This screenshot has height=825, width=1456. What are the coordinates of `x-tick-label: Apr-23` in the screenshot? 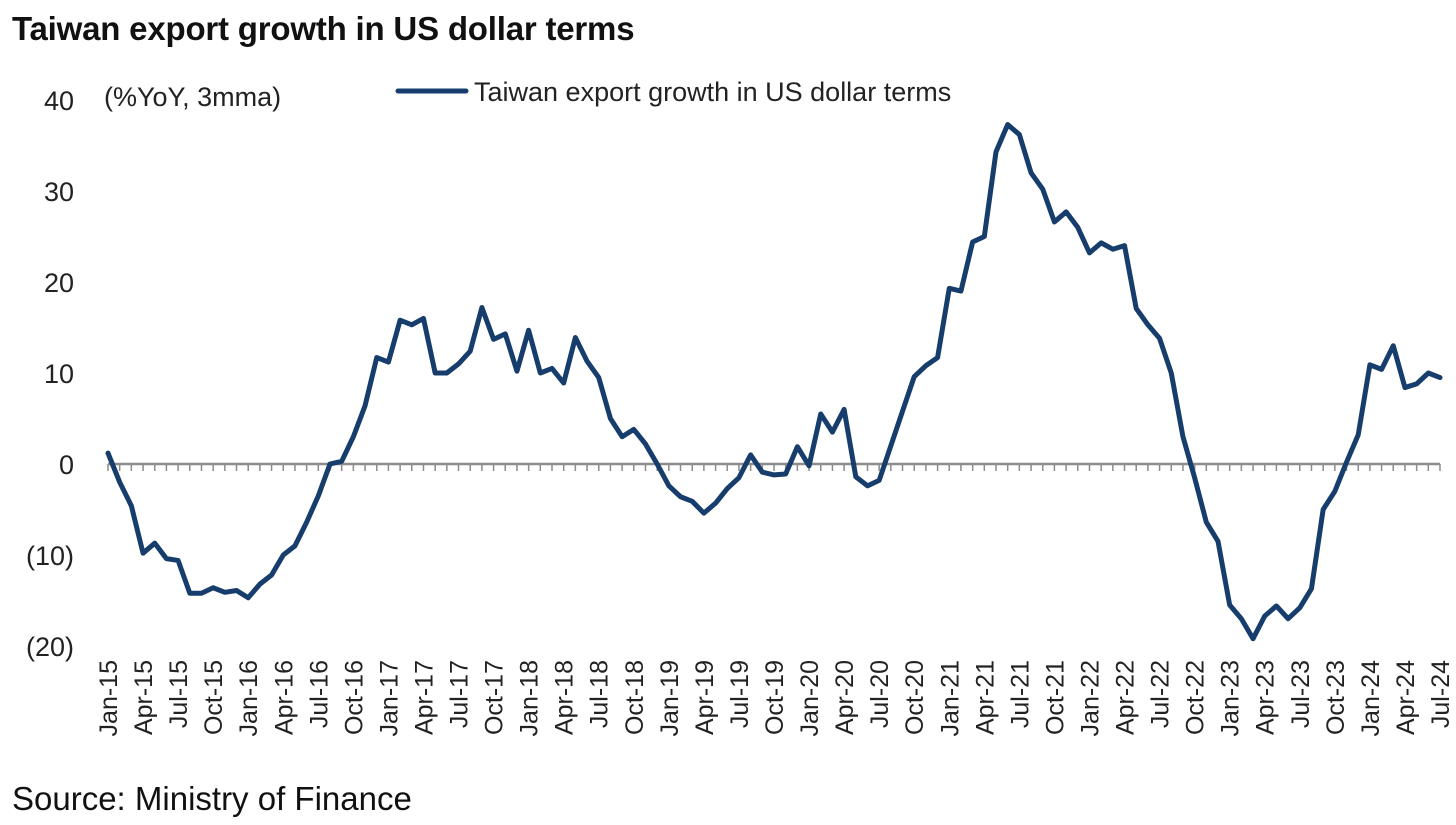 It's located at (1266, 697).